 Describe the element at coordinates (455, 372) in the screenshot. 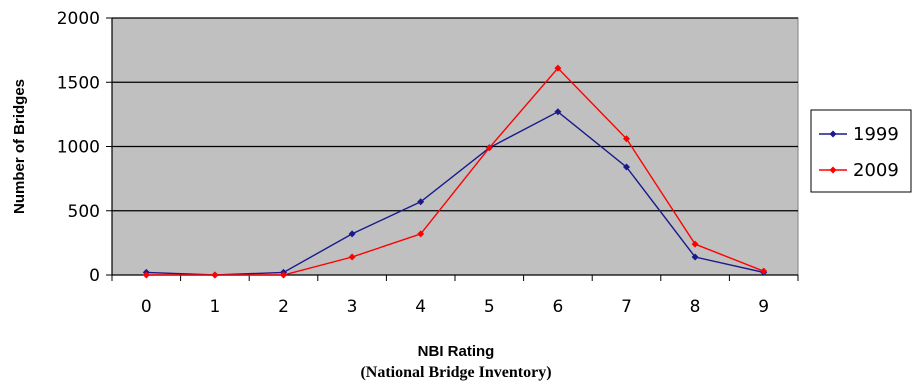

I see `x-axis-subtitle: (National Bridge Inventory)` at that location.